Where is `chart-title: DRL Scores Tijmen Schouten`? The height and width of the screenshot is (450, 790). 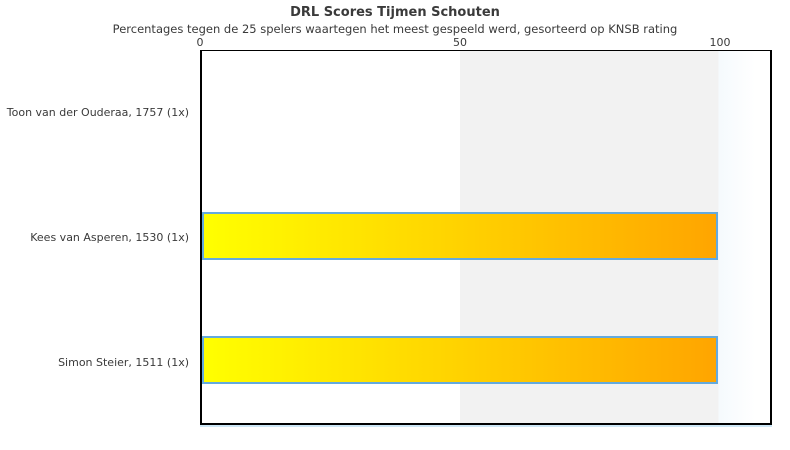
chart-title: DRL Scores Tijmen Schouten is located at coordinates (395, 12).